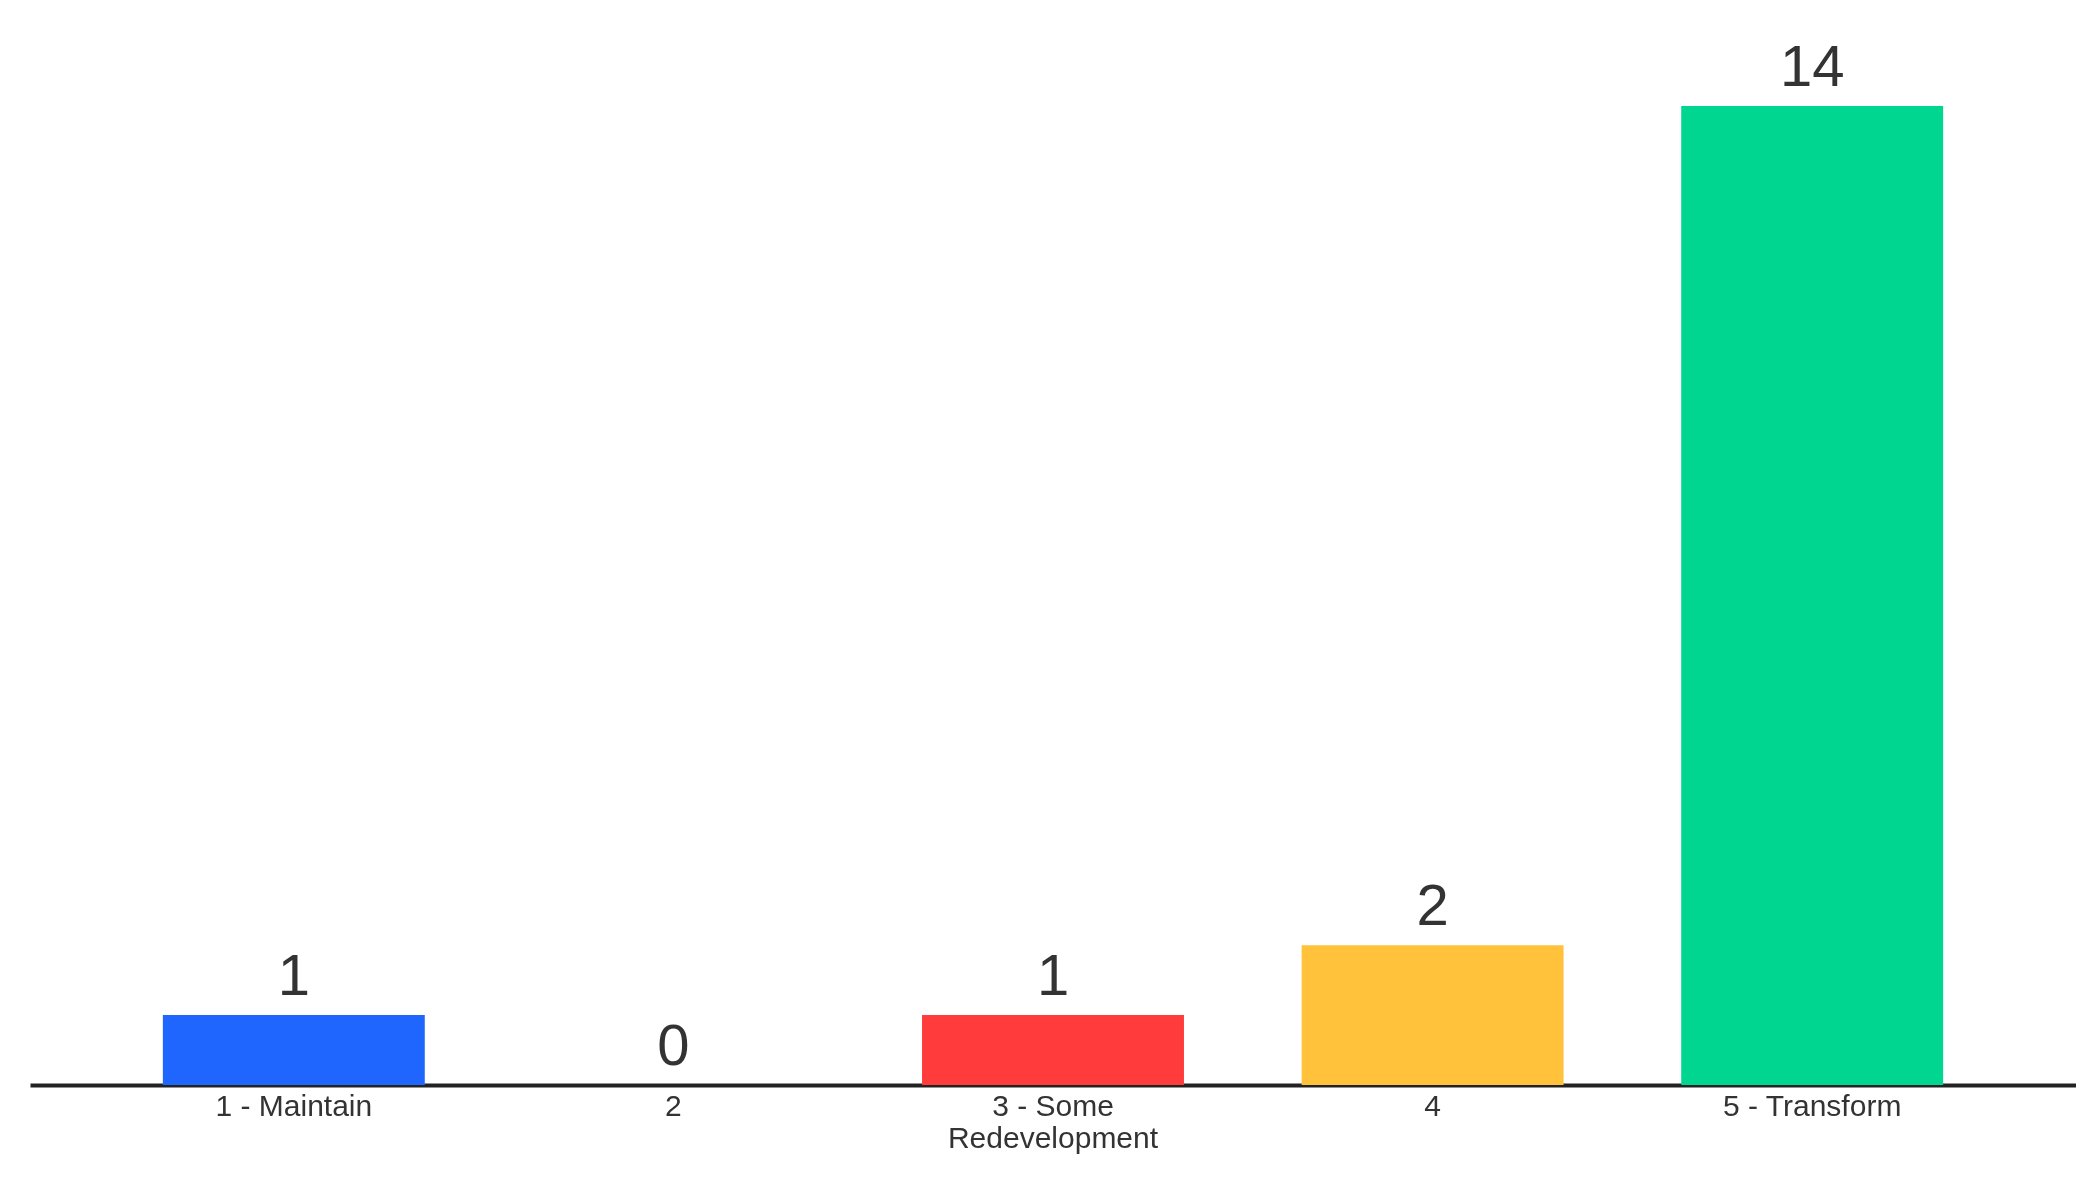 The height and width of the screenshot is (1183, 2076). I want to click on x-tick-label: 3 - Some Redevelopment, so click(1053, 1121).